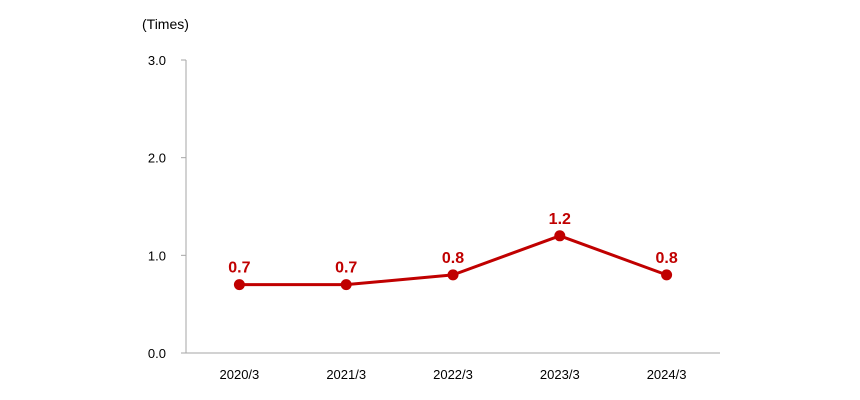  What do you see at coordinates (157, 158) in the screenshot?
I see `y-tick-label: 2.0` at bounding box center [157, 158].